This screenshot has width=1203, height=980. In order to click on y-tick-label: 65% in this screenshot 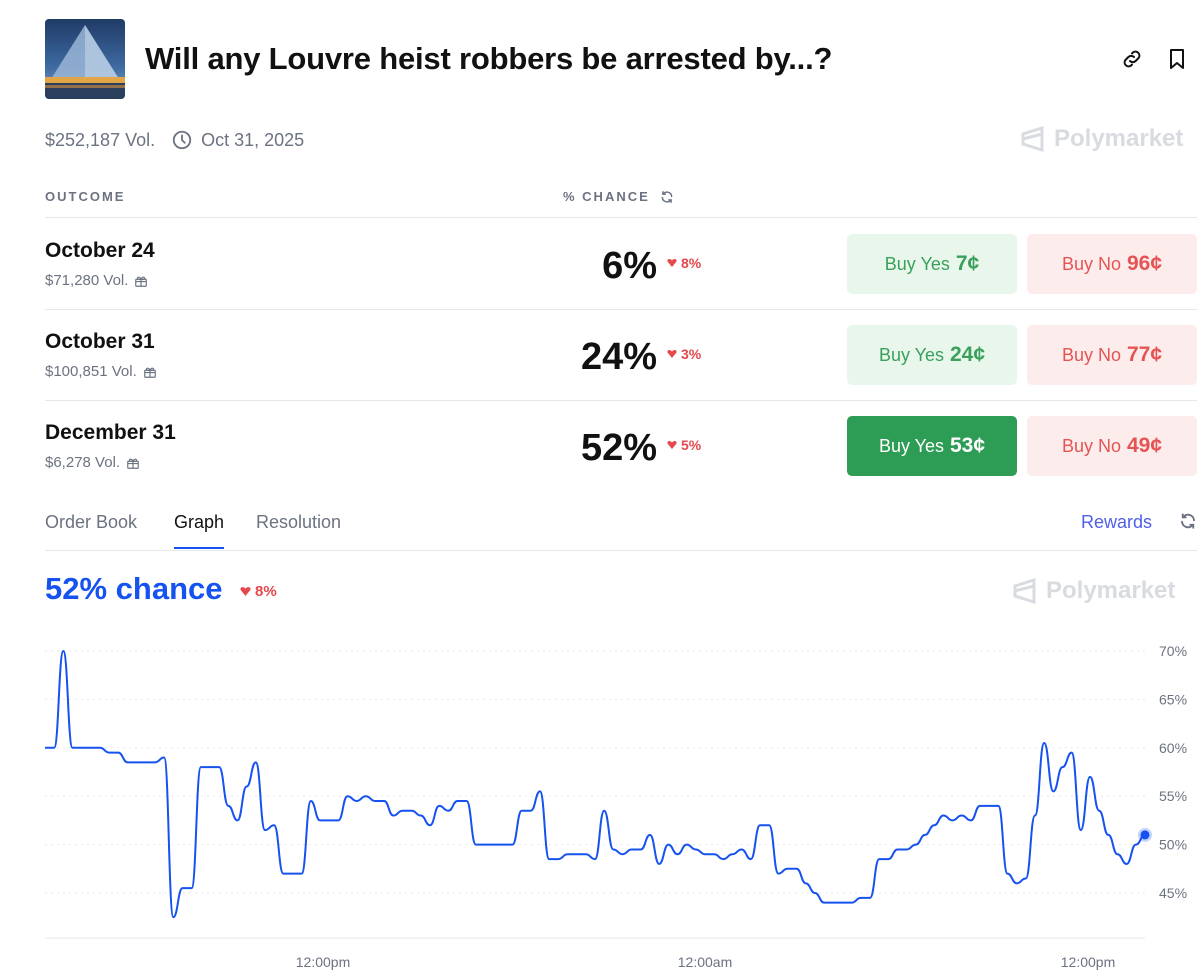, I will do `click(1173, 699)`.